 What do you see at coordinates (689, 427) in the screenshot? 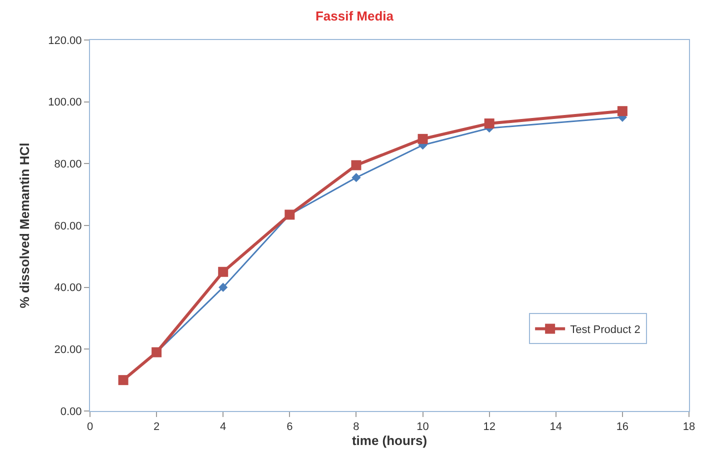
I see `x-tick-label: 18` at bounding box center [689, 427].